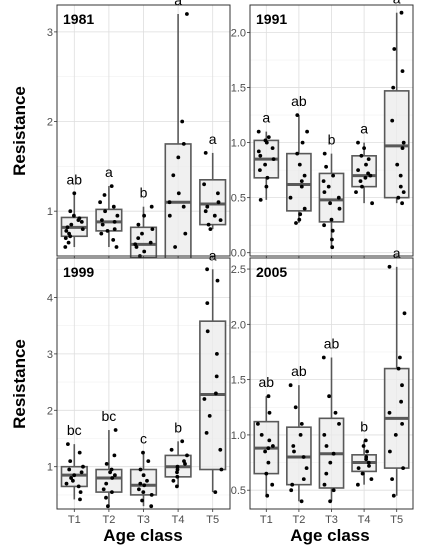 Image resolution: width=426 pixels, height=550 pixels. What do you see at coordinates (143, 439) in the screenshot?
I see `significance-letter-T3: c` at bounding box center [143, 439].